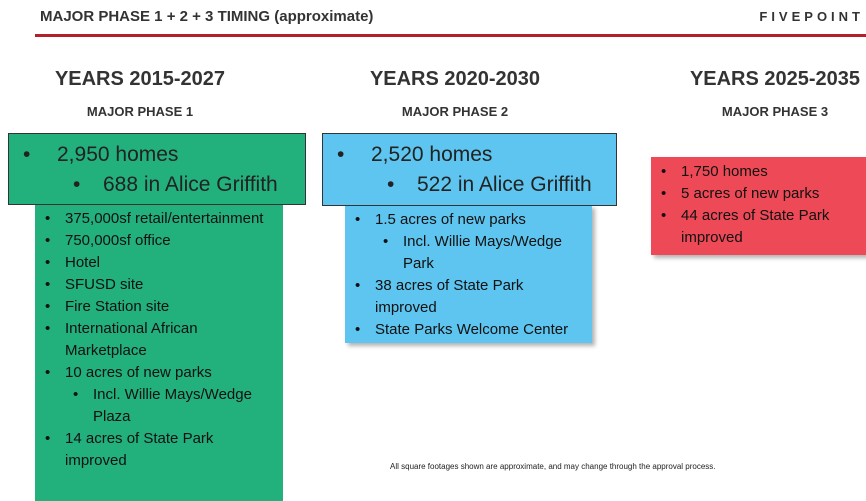  Describe the element at coordinates (172, 405) in the screenshot. I see `subitem-text: Incl. Willie Mays/Wedge Plaza` at that location.